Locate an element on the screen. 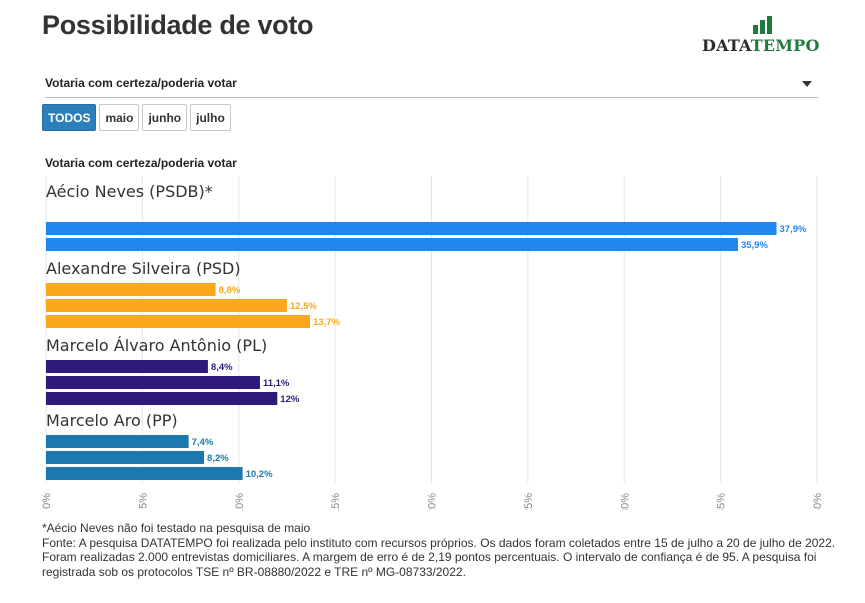 This screenshot has width=865, height=603. data-label: 8,4% is located at coordinates (222, 367).